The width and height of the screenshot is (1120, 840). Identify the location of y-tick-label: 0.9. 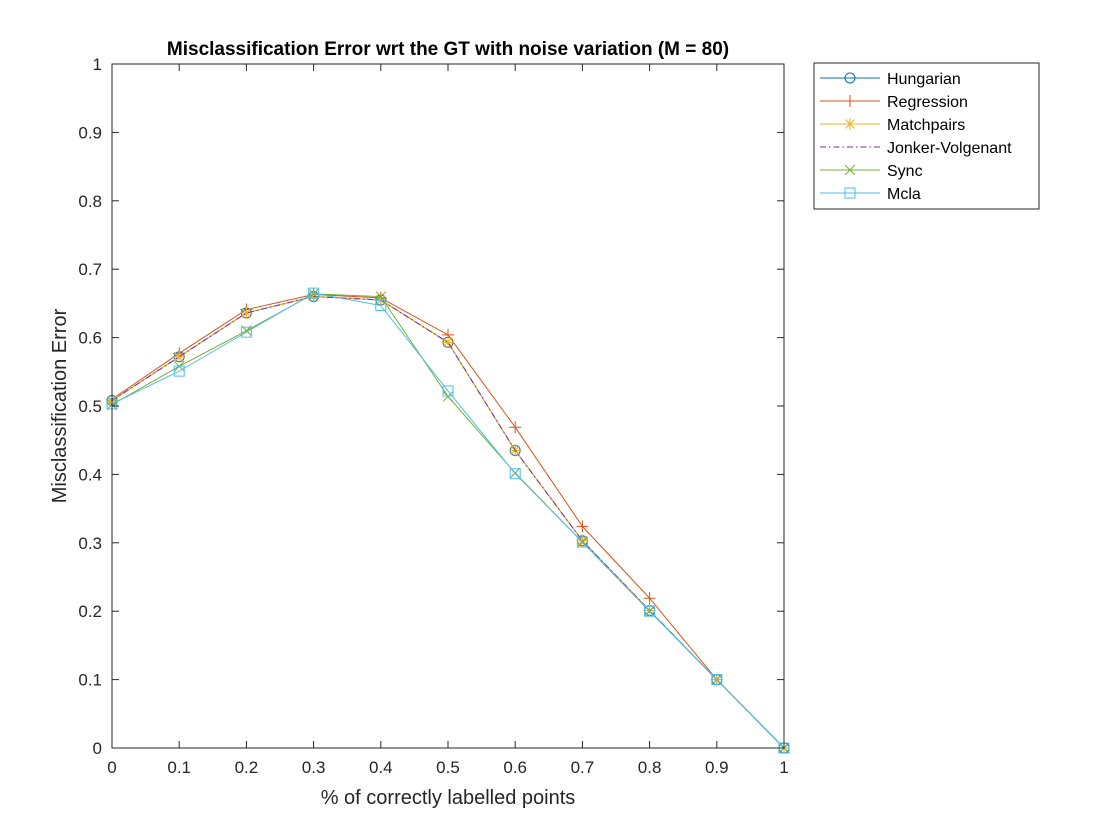
(90, 132).